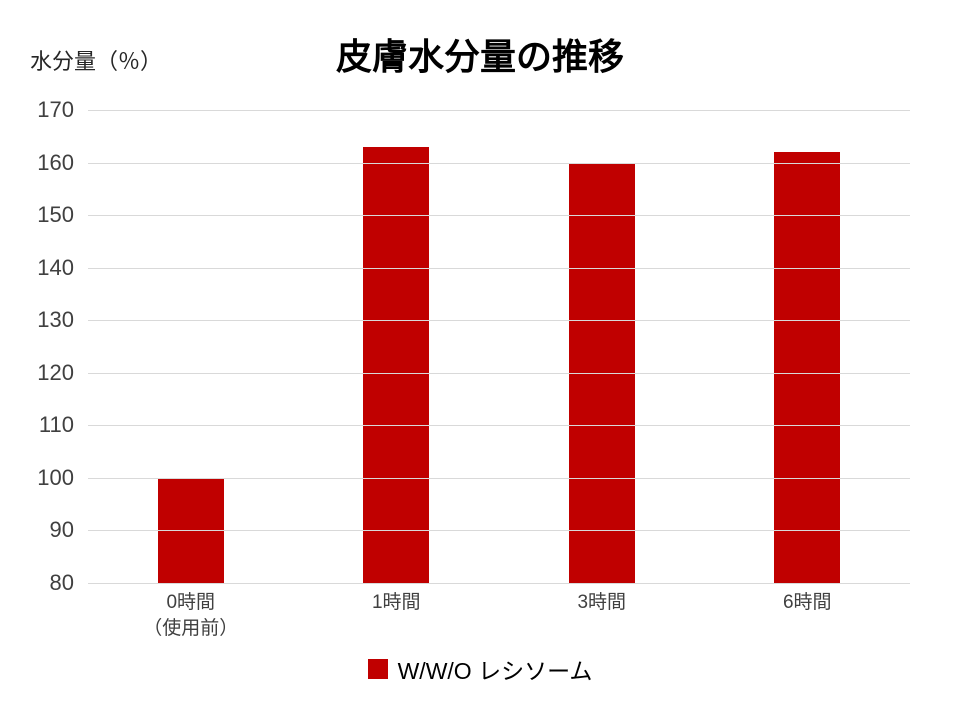  What do you see at coordinates (61, 582) in the screenshot?
I see `y-tick-label: 80` at bounding box center [61, 582].